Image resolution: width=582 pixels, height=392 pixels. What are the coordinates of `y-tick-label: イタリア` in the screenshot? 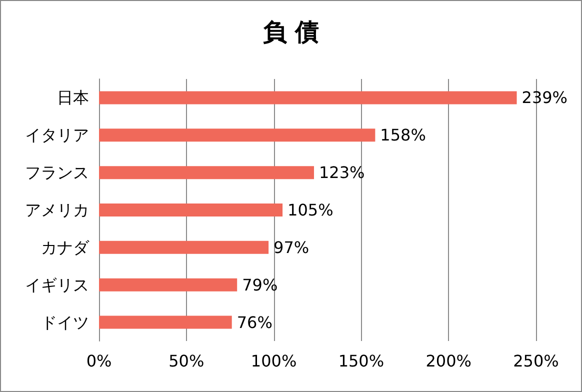 It's located at (57, 135).